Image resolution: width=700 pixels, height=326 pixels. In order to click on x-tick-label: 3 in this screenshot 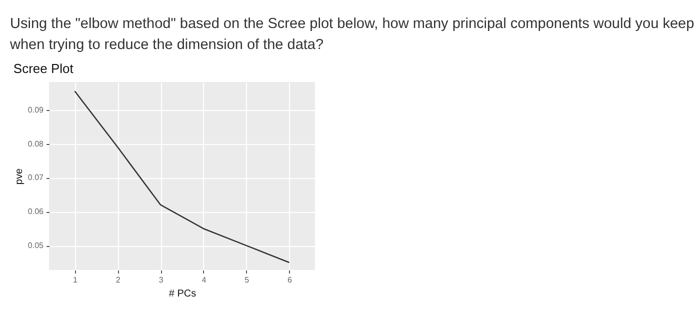, I will do `click(161, 280)`.